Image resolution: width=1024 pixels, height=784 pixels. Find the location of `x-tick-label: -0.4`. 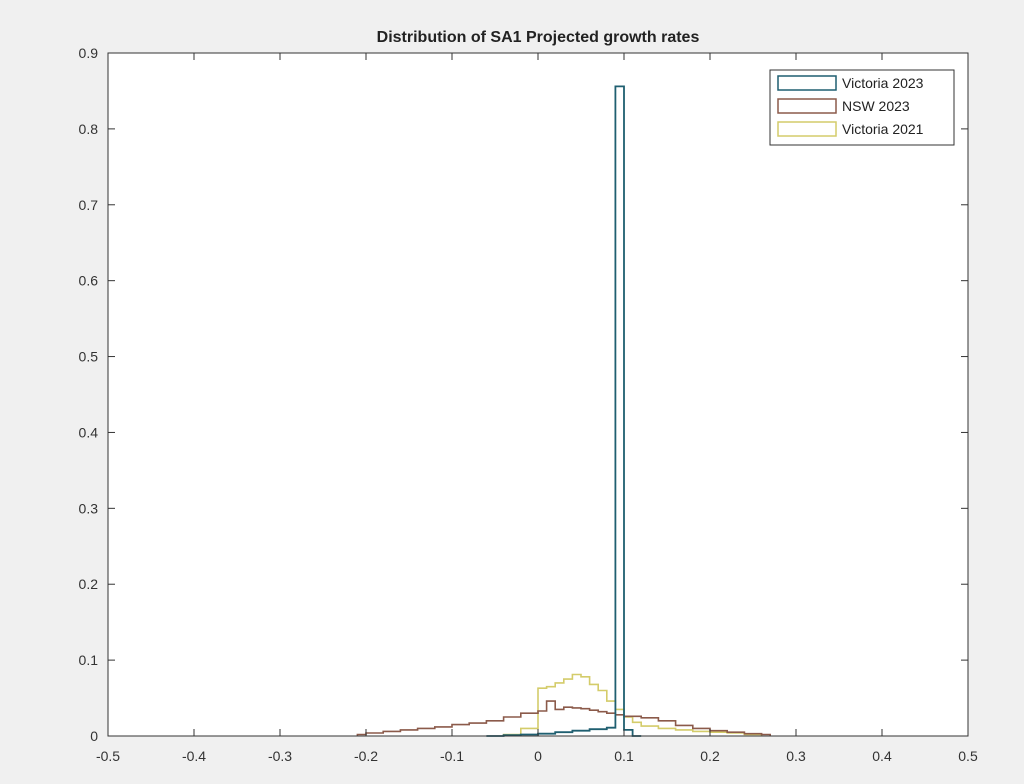

x-tick-label: -0.4 is located at coordinates (194, 756).